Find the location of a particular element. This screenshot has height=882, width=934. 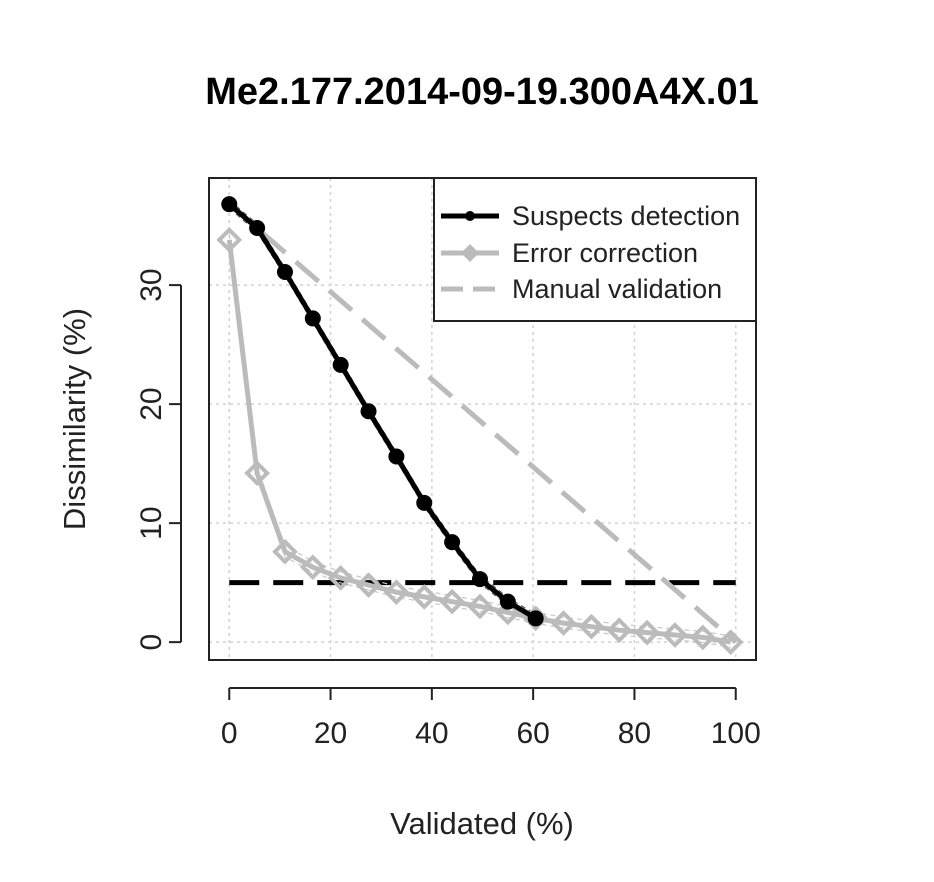

y-axis-label: Dissimilarity (%) is located at coordinates (74, 419).